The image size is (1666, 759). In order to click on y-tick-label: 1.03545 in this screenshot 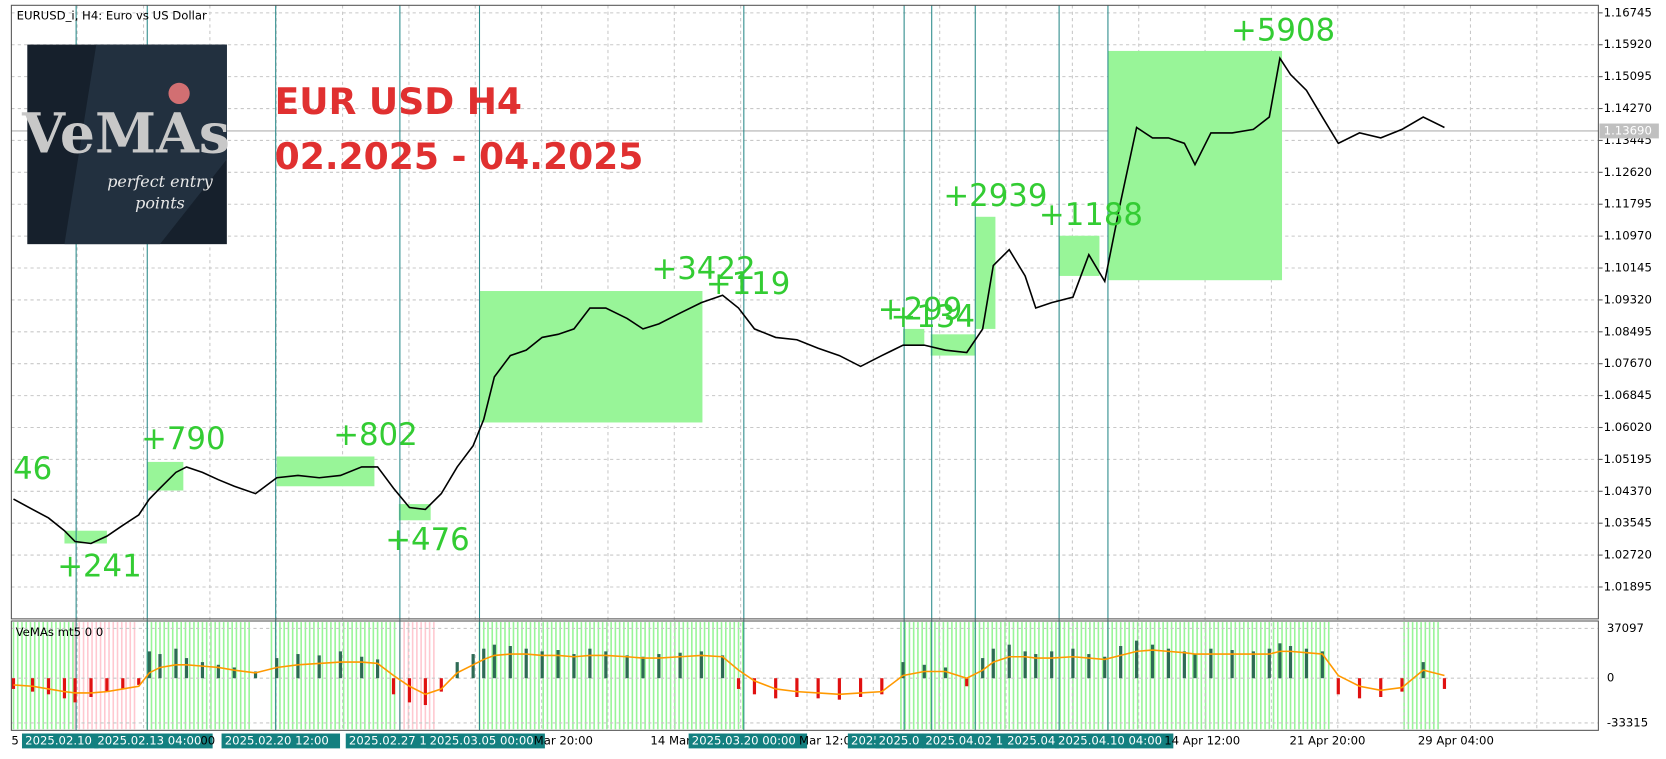, I will do `click(1628, 523)`.